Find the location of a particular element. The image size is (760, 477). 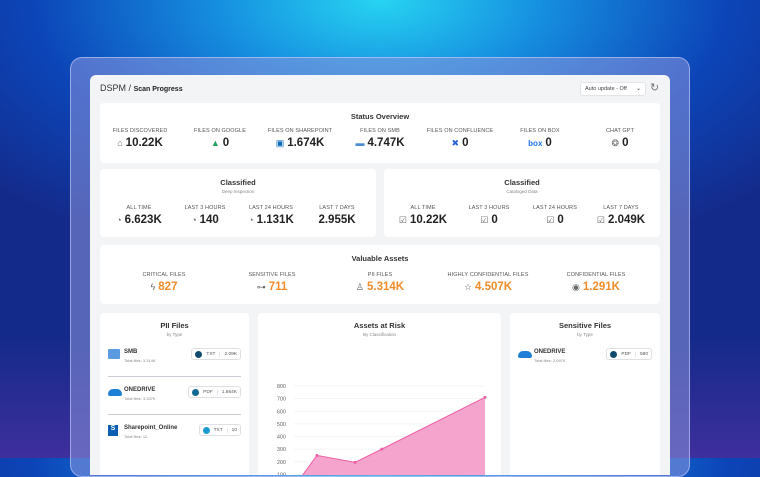

value-text: 4.507K is located at coordinates (493, 287).